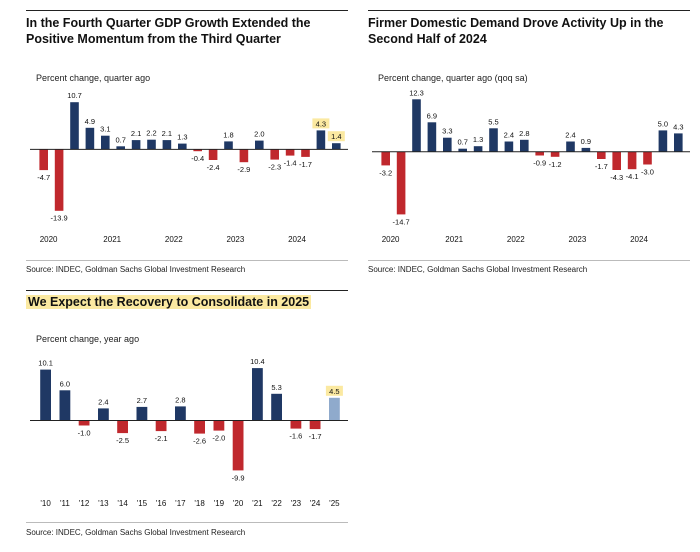 The image size is (700, 552). What do you see at coordinates (401, 222) in the screenshot?
I see `value-label-2: -14.7` at bounding box center [401, 222].